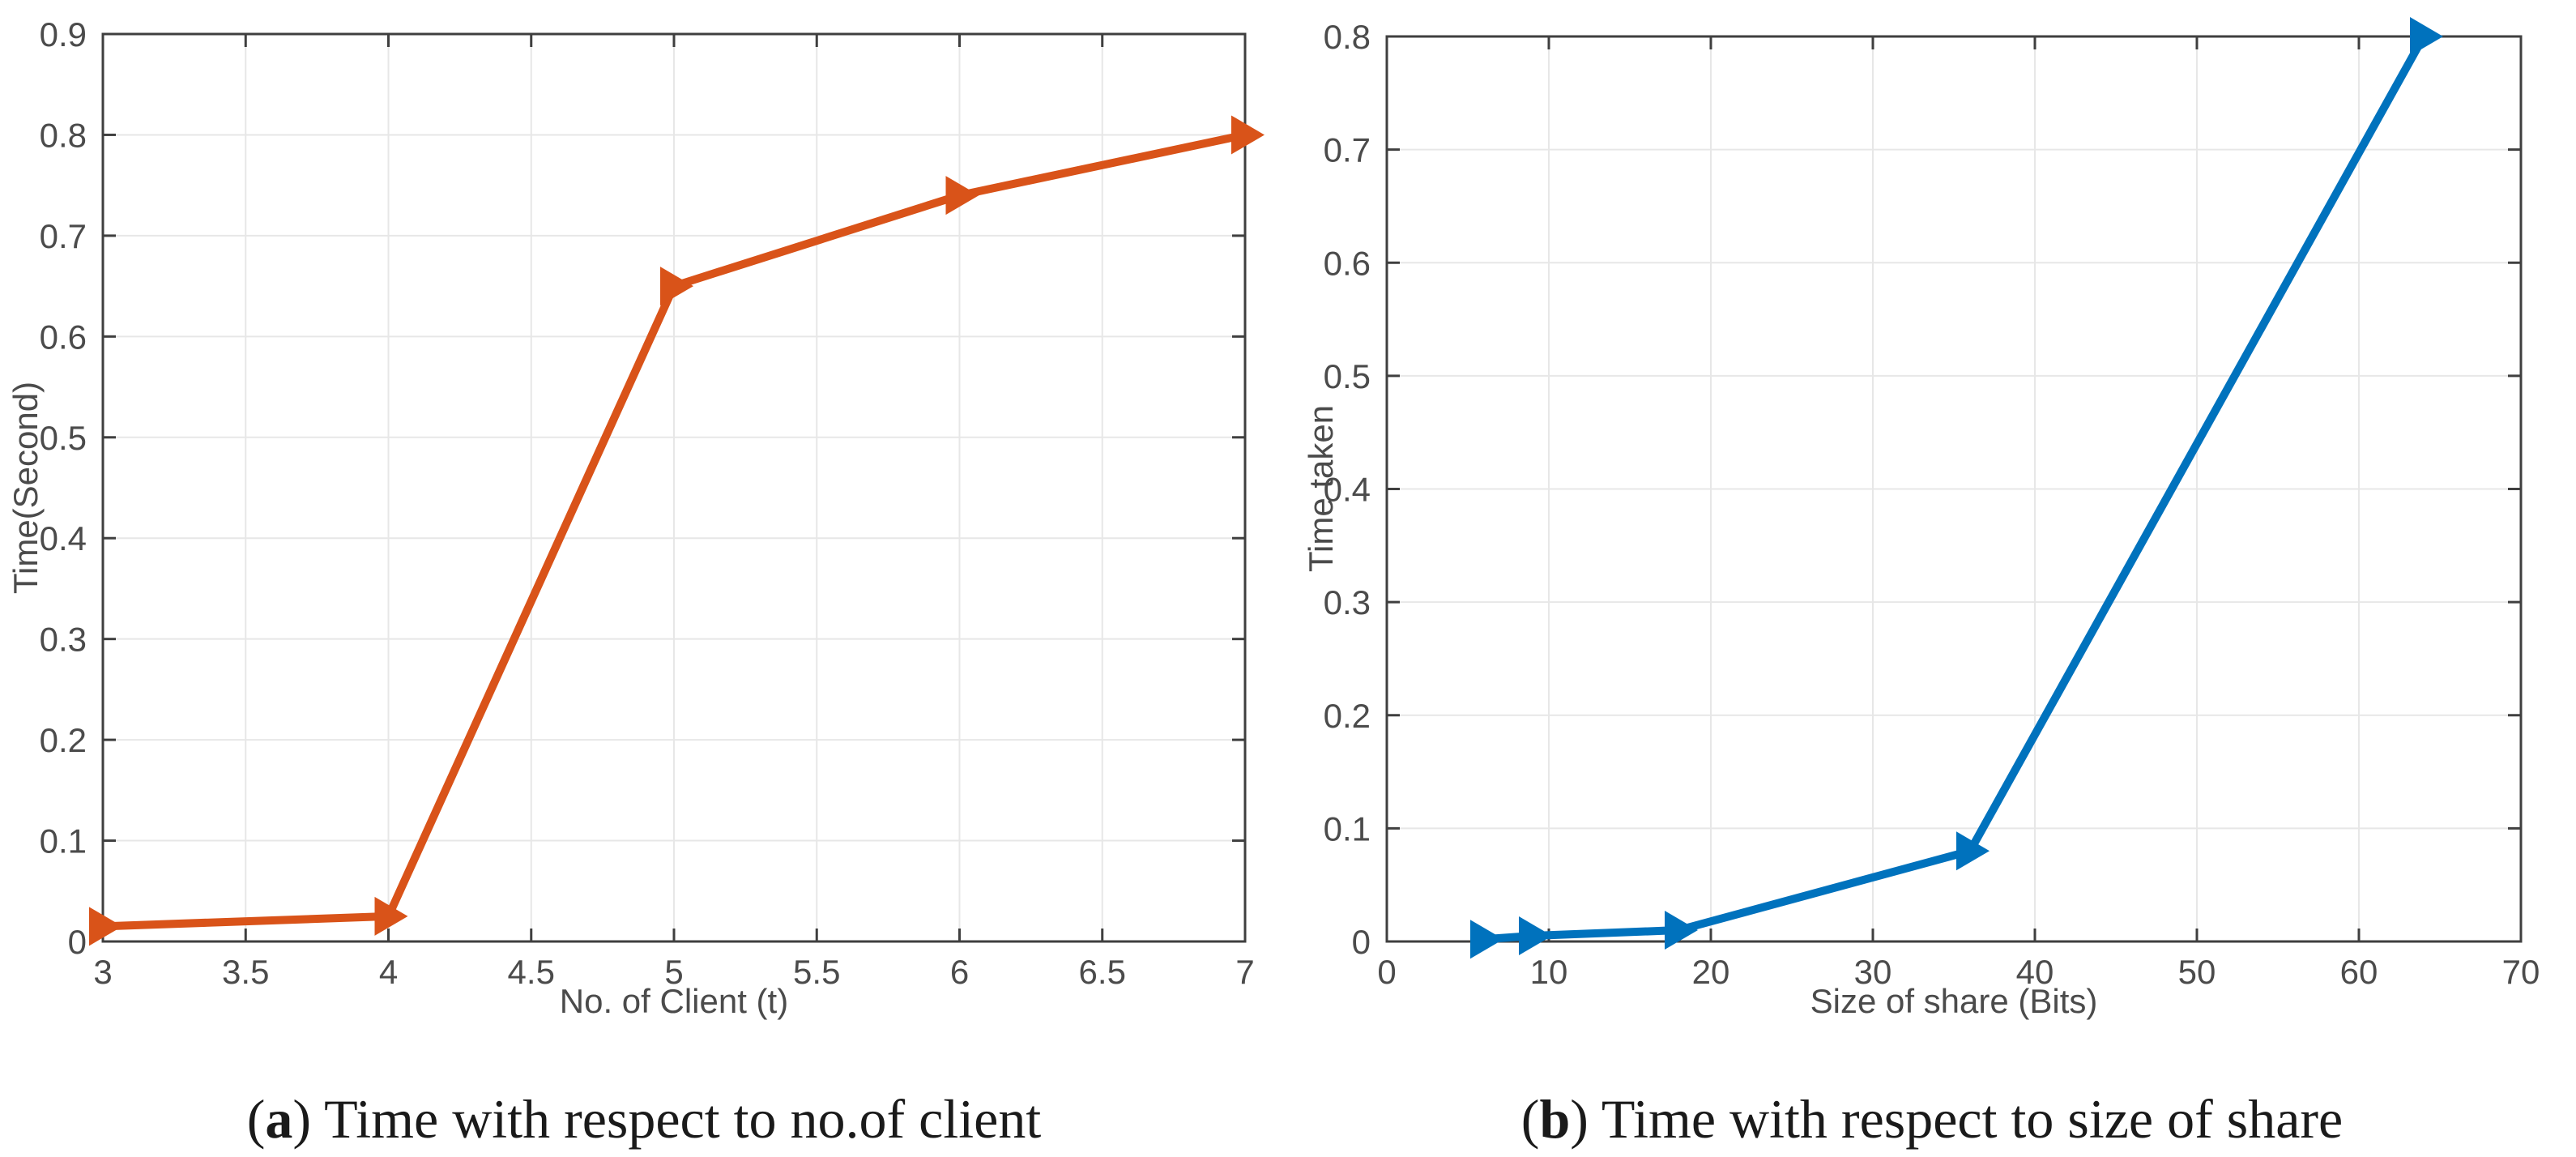 This screenshot has width=2576, height=1157. Describe the element at coordinates (1530, 1119) in the screenshot. I see `caption-b-paren-open: (` at that location.